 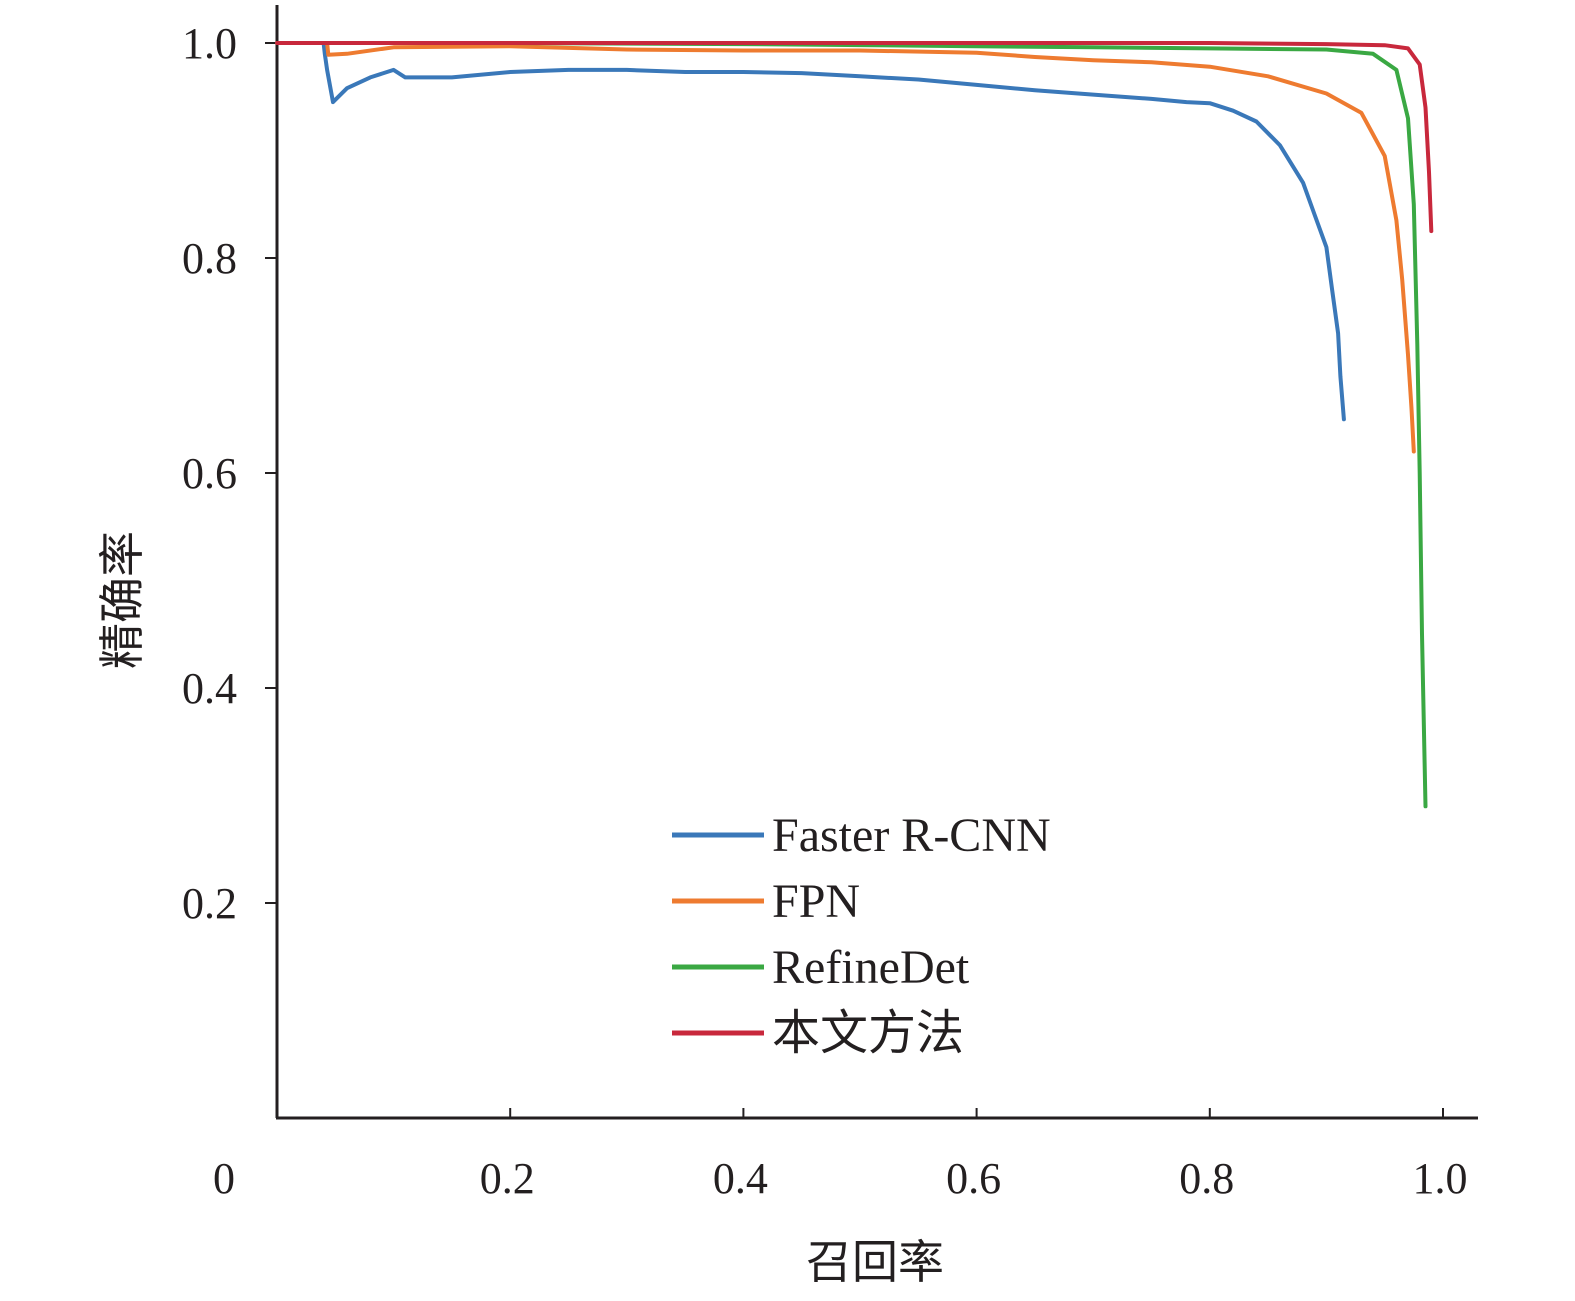 I want to click on y-tick-label: 0.8, so click(x=209, y=258).